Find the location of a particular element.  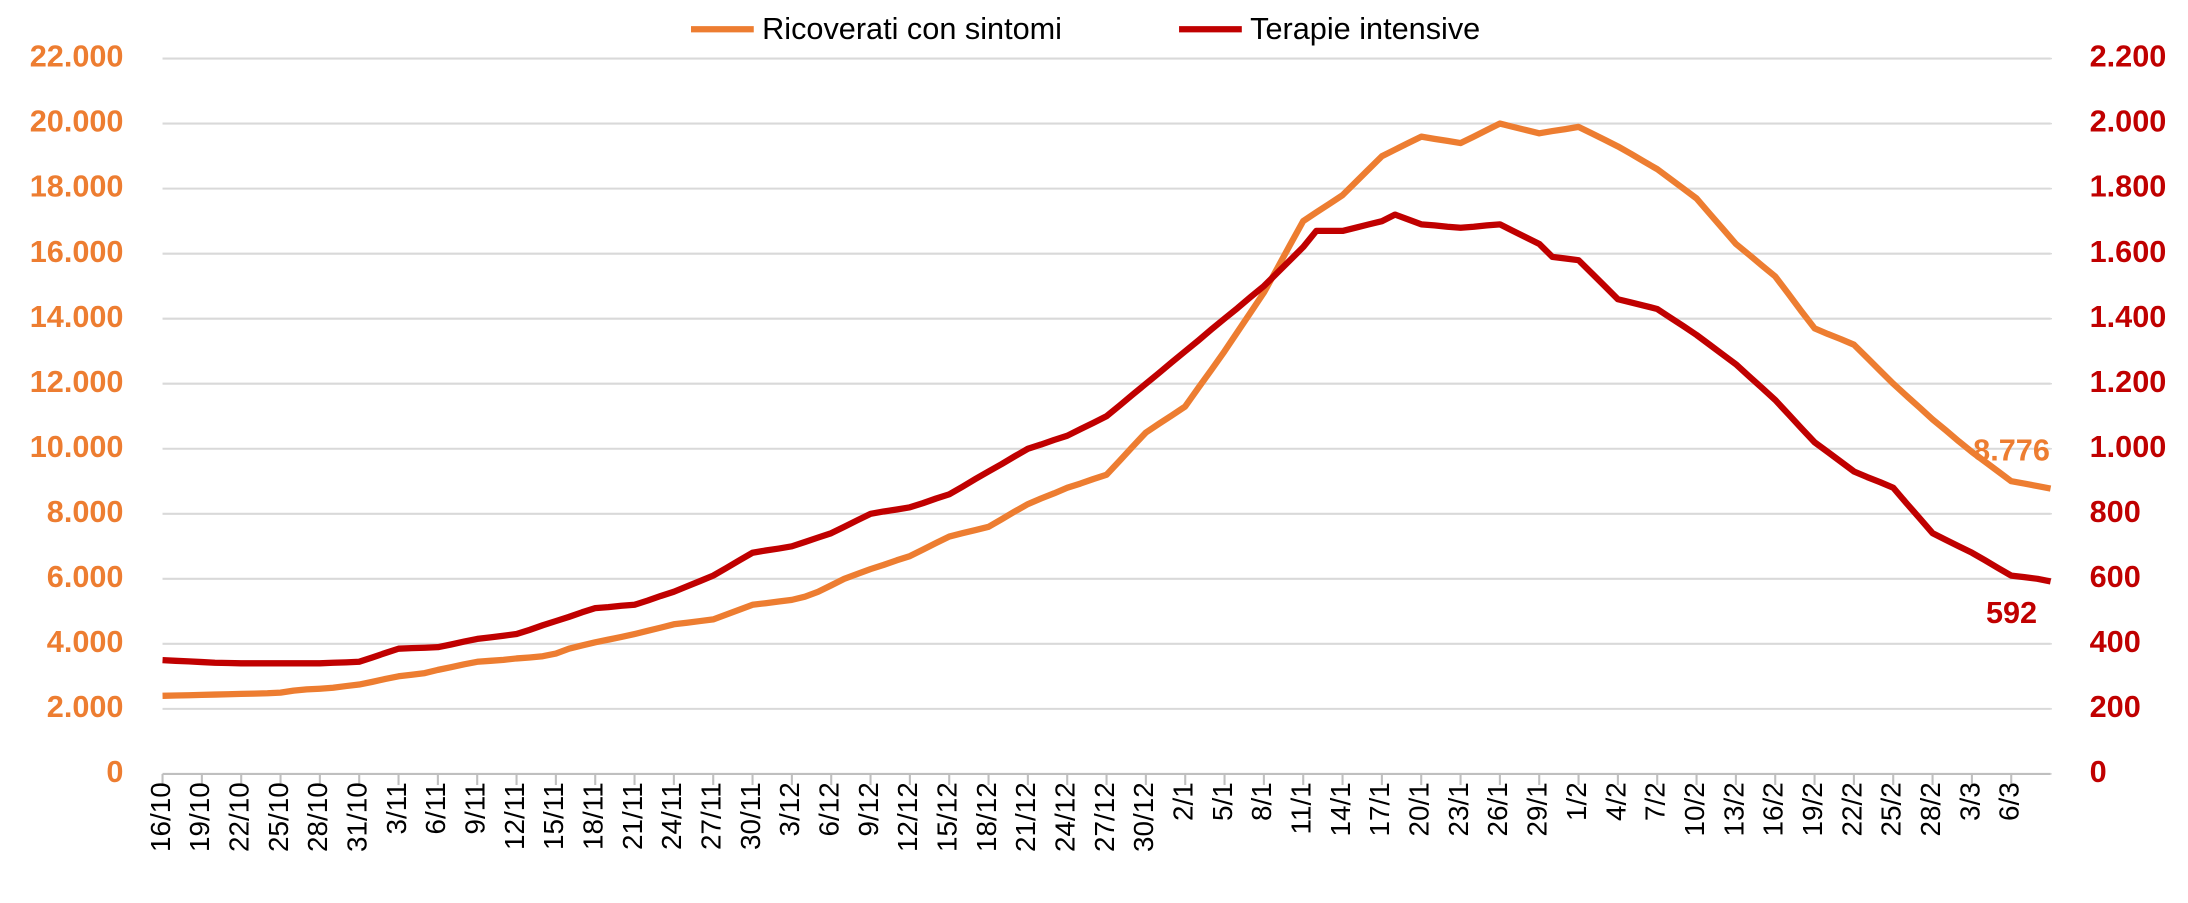

x-tick-label: 1/2 is located at coordinates (1576, 801).